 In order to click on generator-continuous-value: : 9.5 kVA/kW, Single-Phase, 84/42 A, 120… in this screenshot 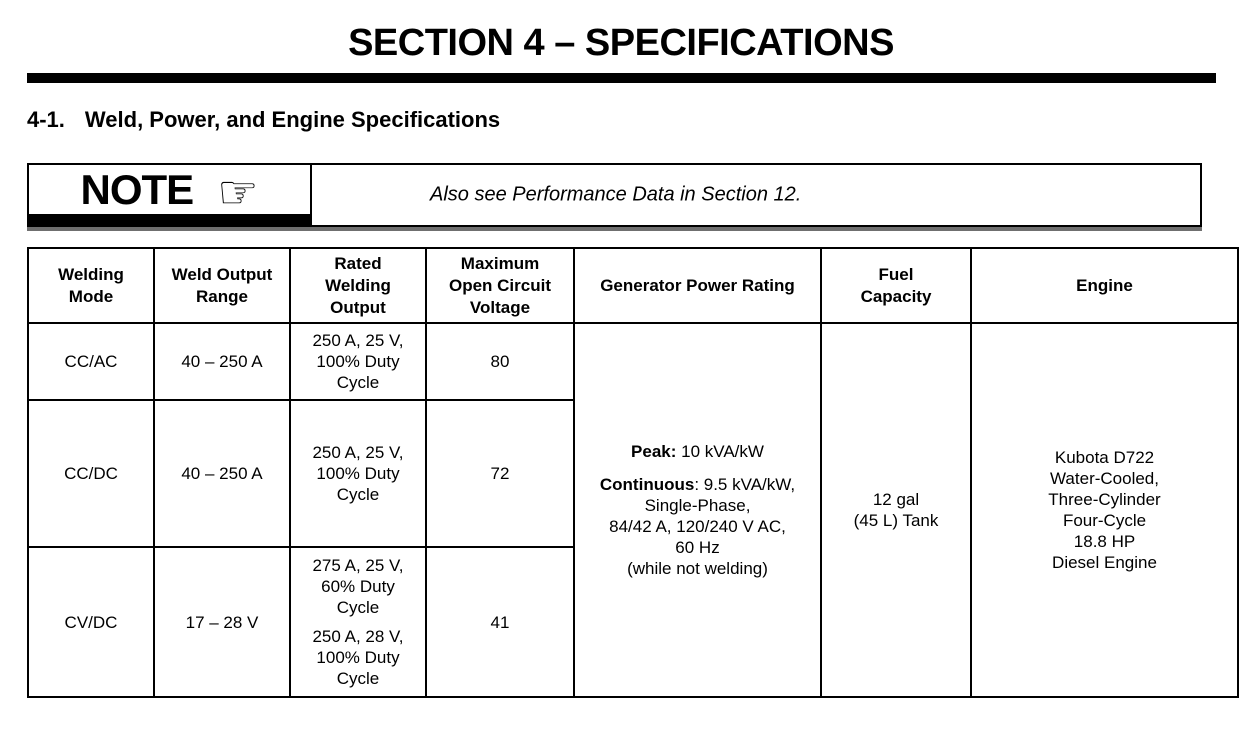, I will do `click(702, 526)`.